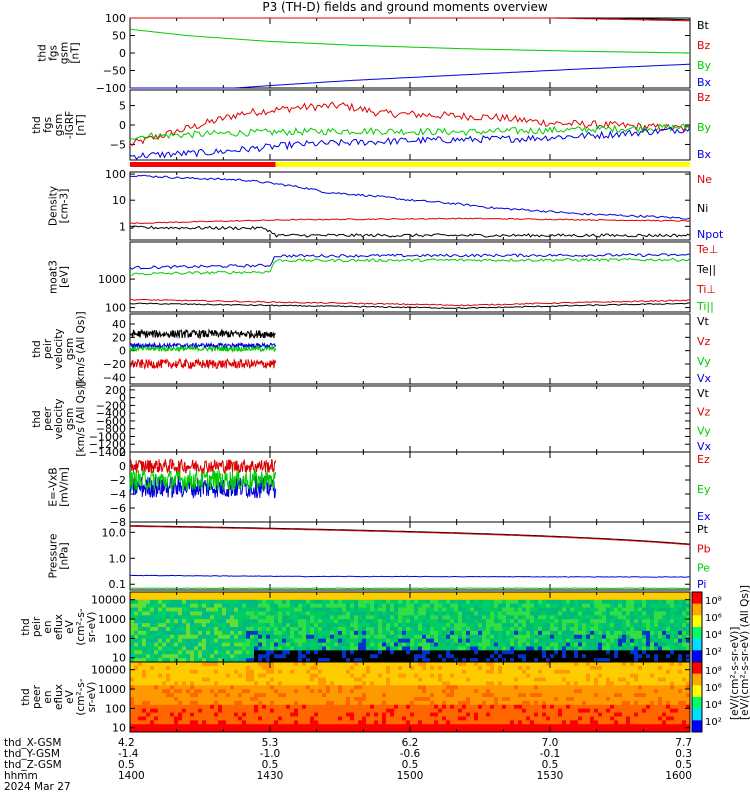 The image size is (750, 800). What do you see at coordinates (112, 619) in the screenshot?
I see `y-tick-label: 1000` at bounding box center [112, 619].